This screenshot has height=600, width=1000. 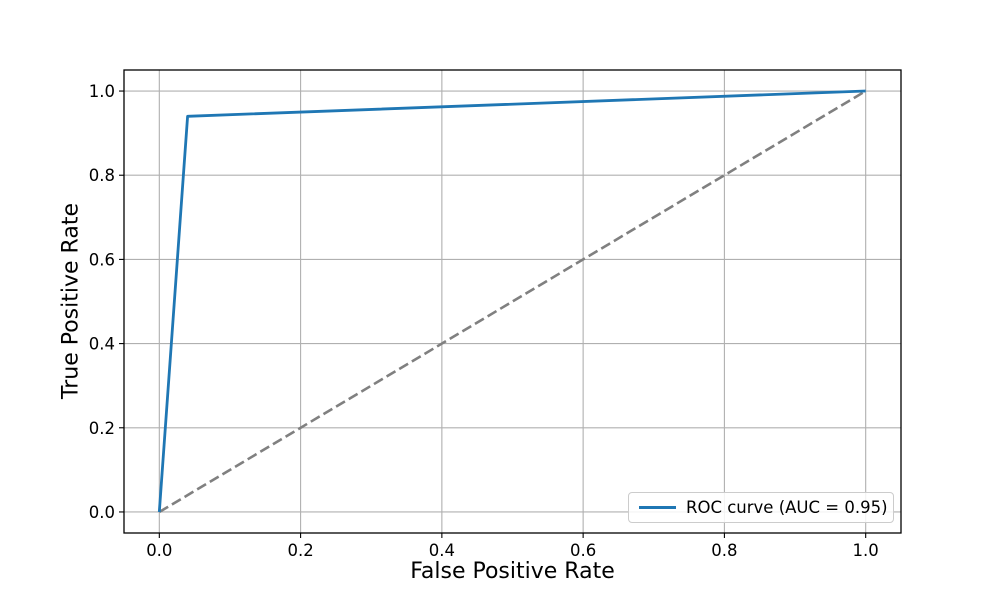 What do you see at coordinates (102, 175) in the screenshot?
I see `y-tick-label: 0.8` at bounding box center [102, 175].